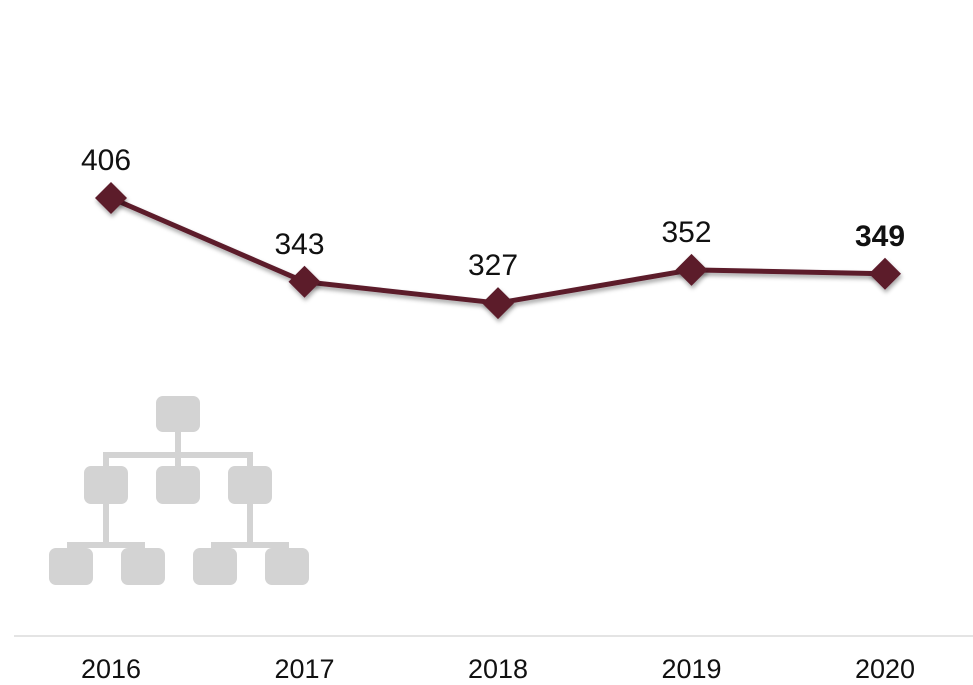  I want to click on x-tick-label: 2016, so click(111, 669).